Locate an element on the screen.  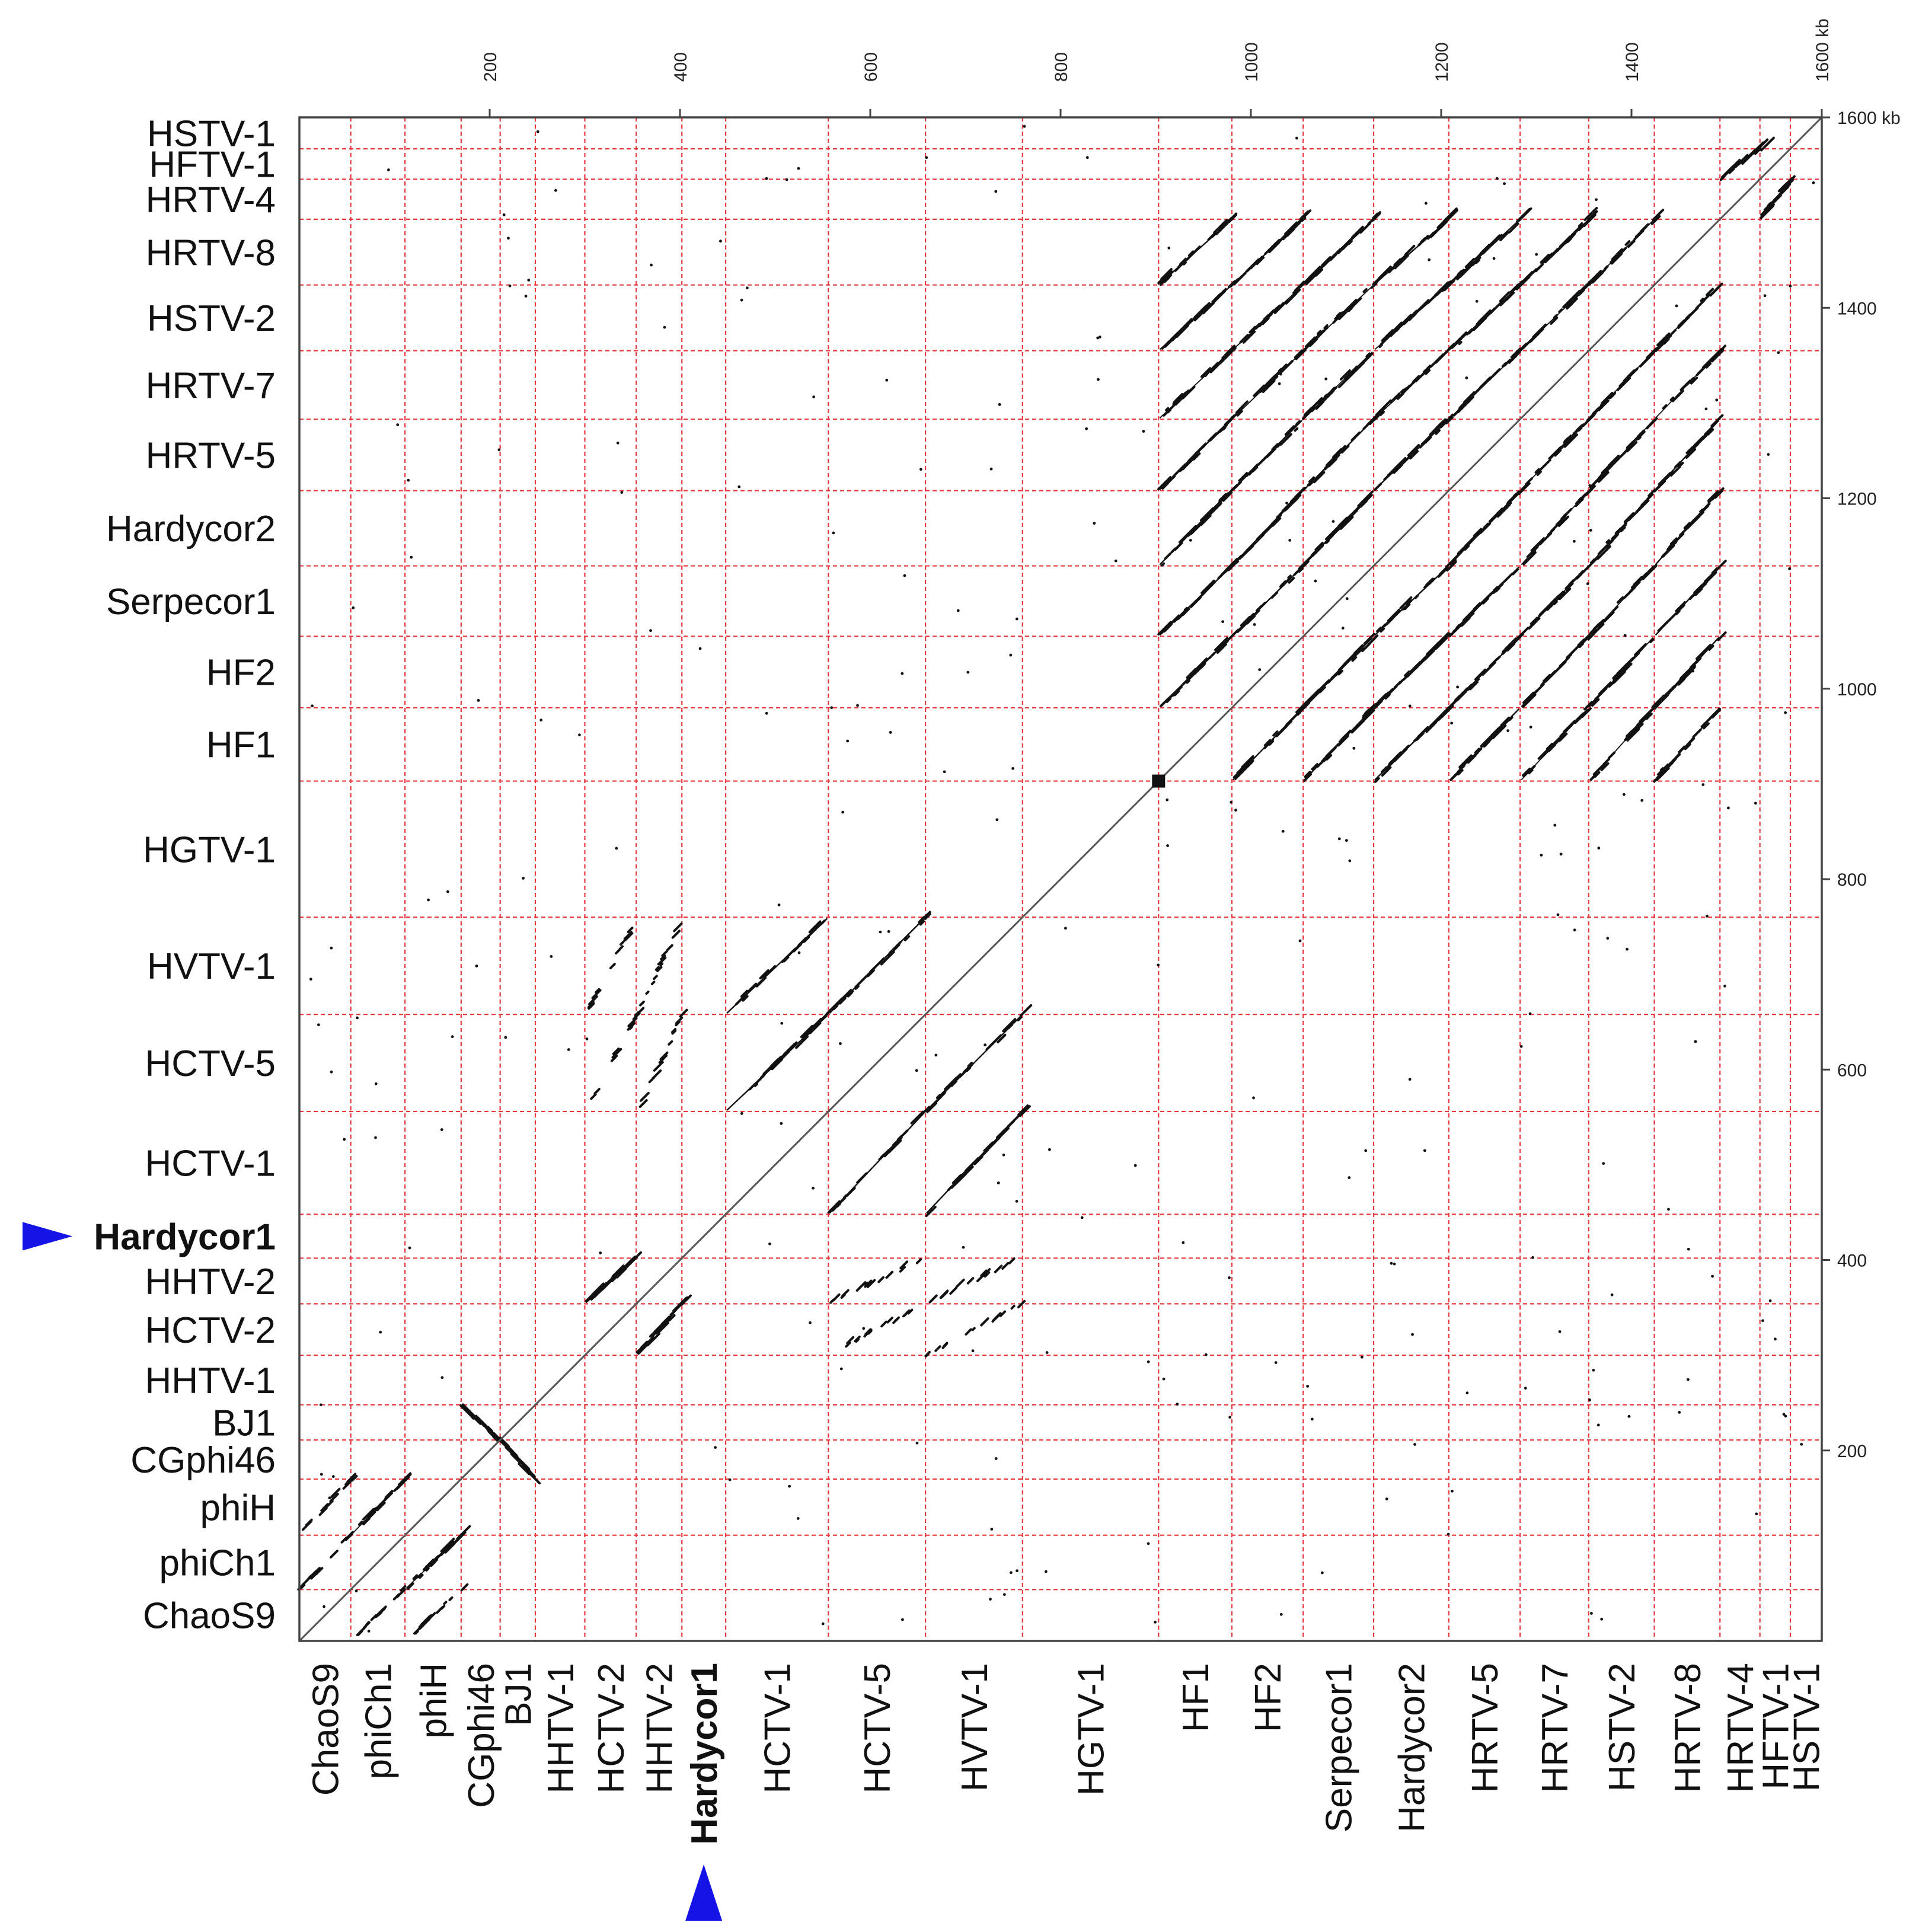
x-genome-label: BJ1 is located at coordinates (518, 1694).